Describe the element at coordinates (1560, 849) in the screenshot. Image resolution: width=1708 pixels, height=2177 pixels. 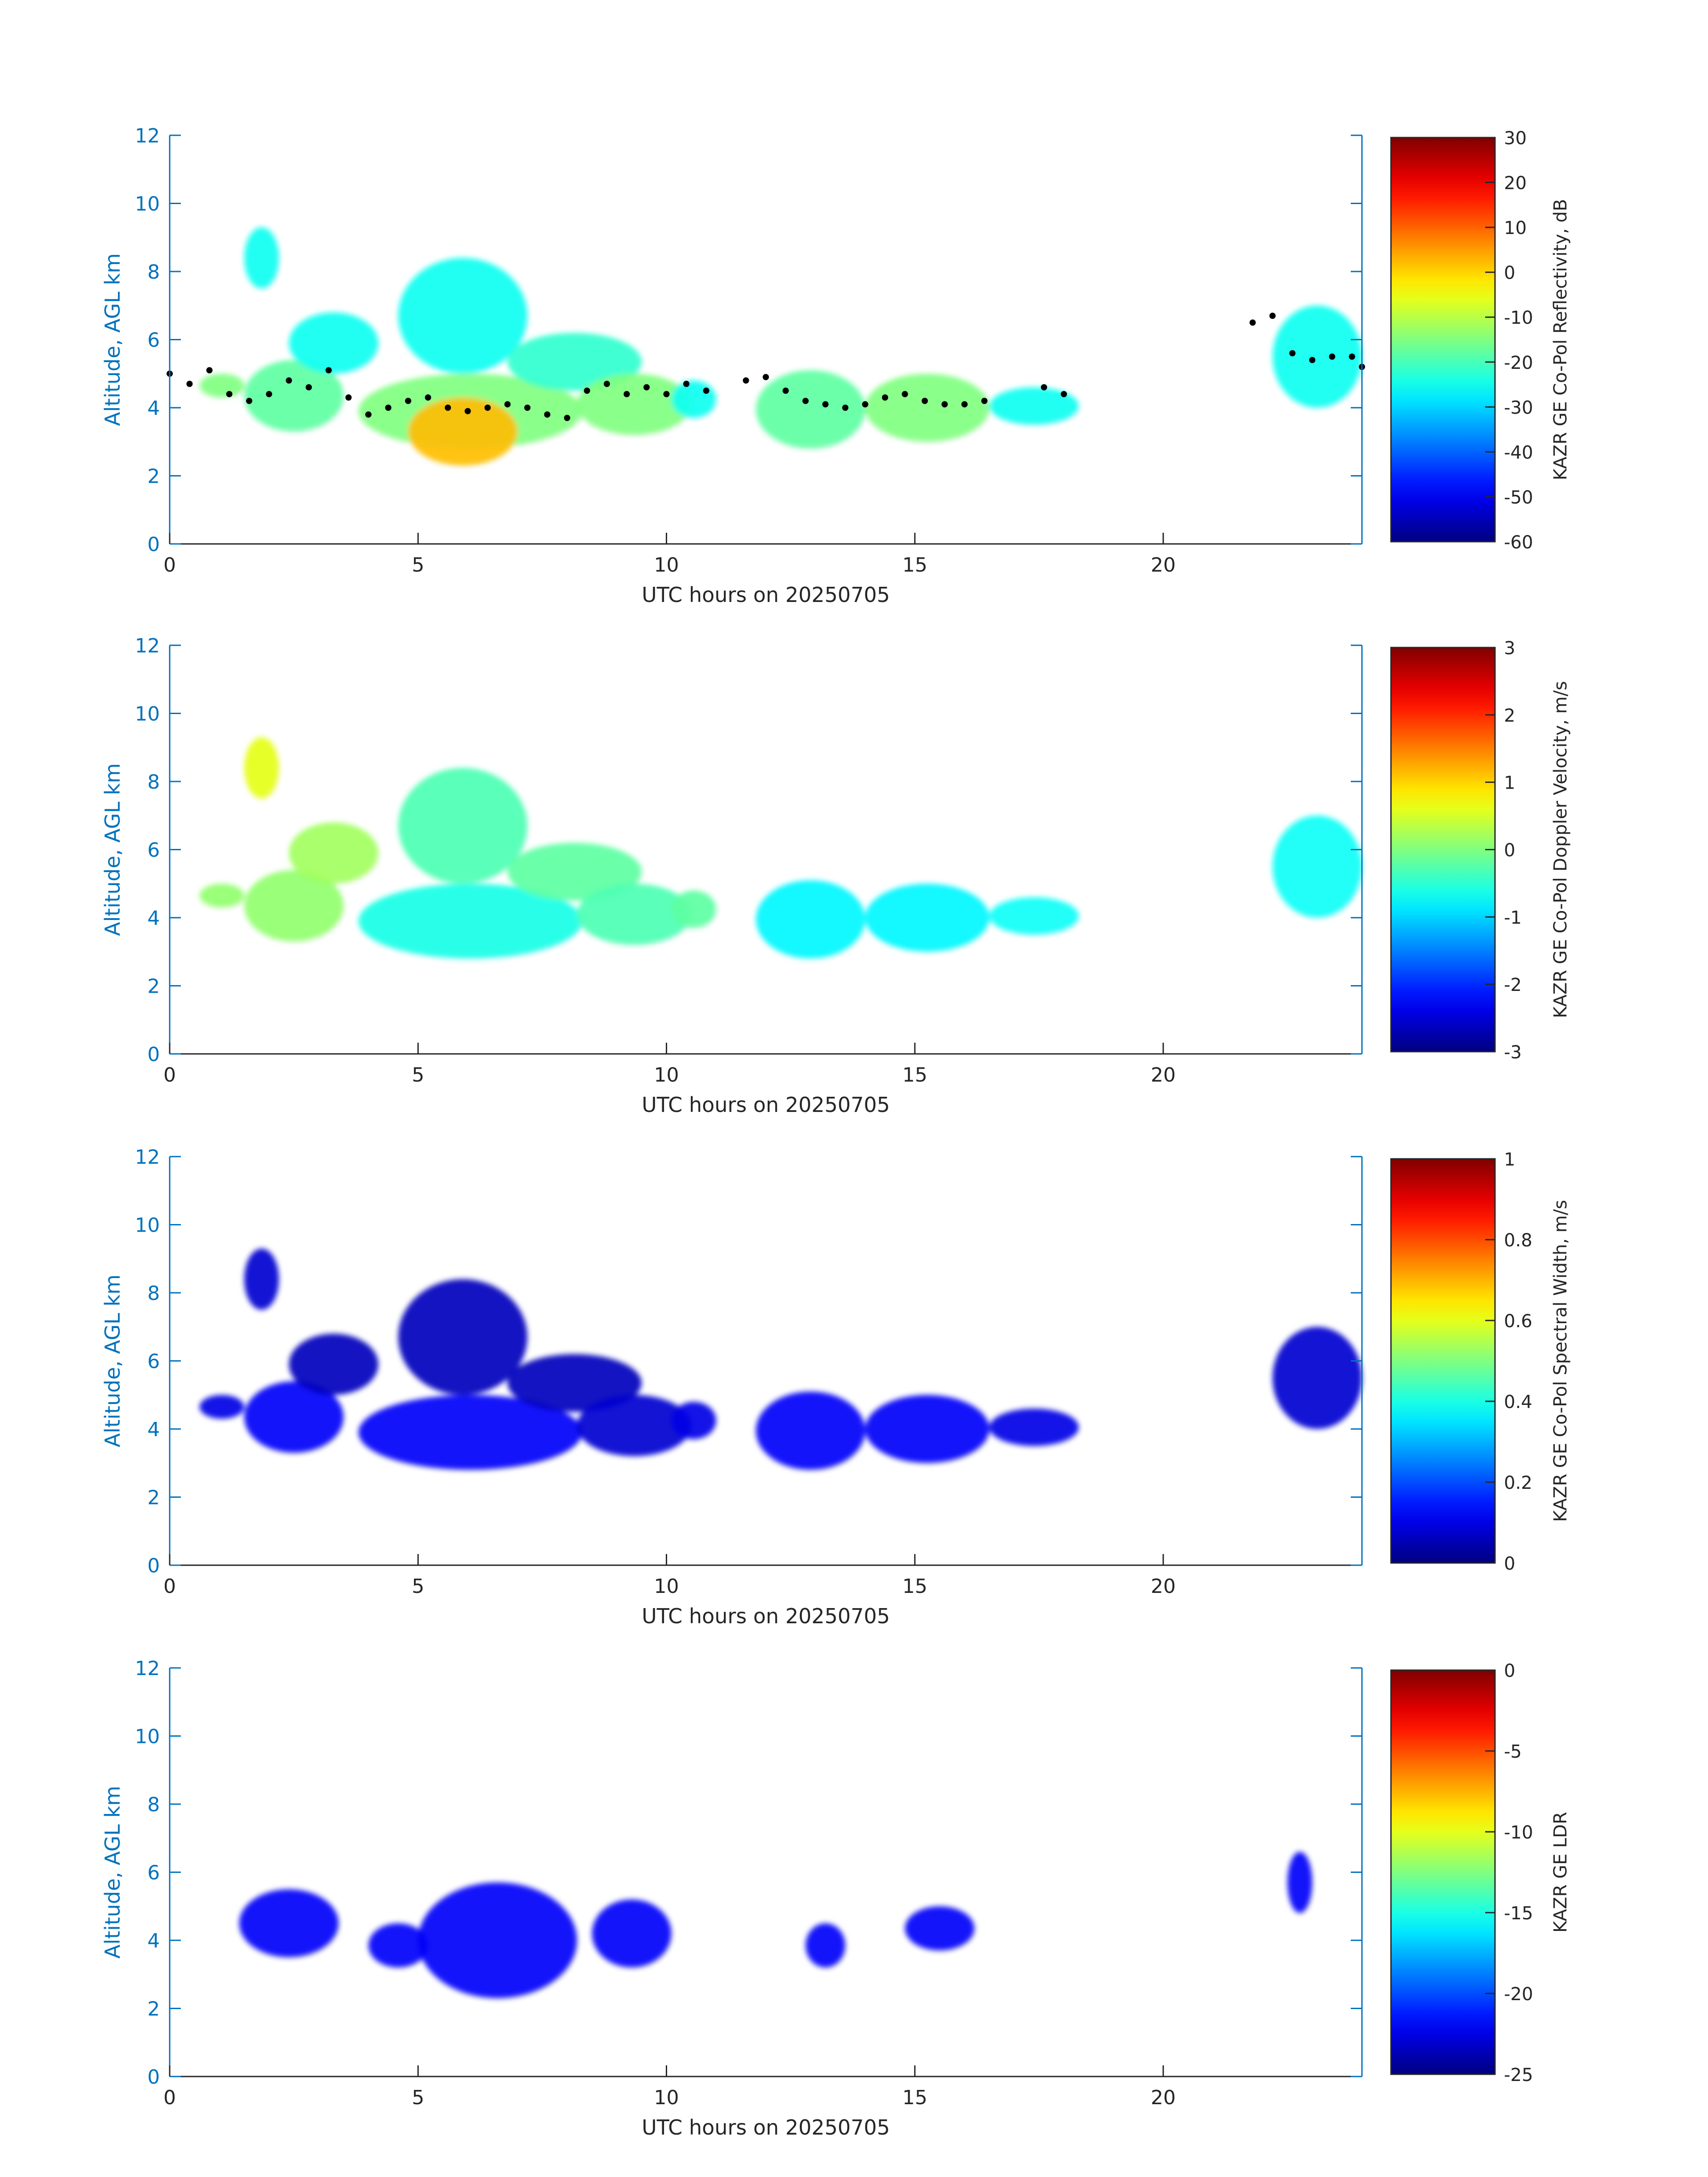
I see `colorbar-label: KAZR GE Co-Pol Doppler Velocity, m/s` at that location.